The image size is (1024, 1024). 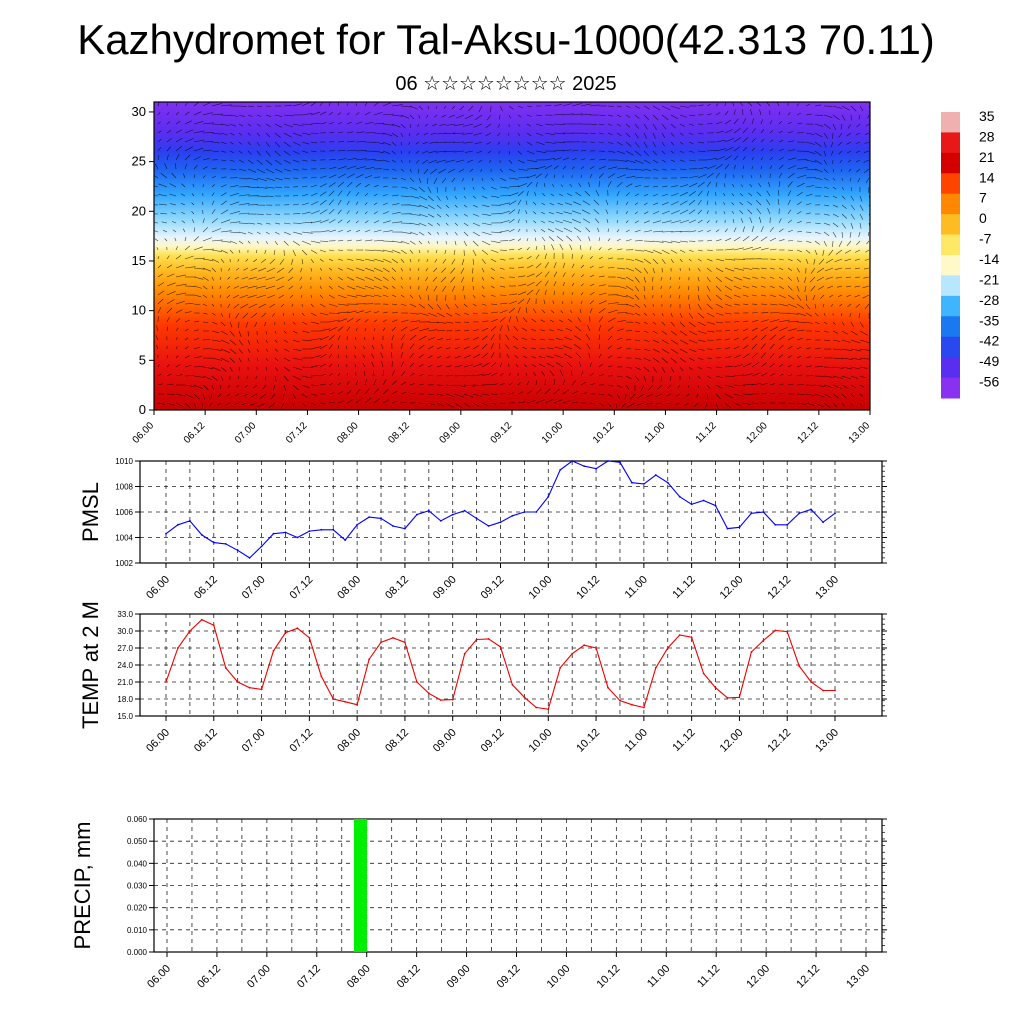 What do you see at coordinates (989, 361) in the screenshot?
I see `colorbar-label: -49` at bounding box center [989, 361].